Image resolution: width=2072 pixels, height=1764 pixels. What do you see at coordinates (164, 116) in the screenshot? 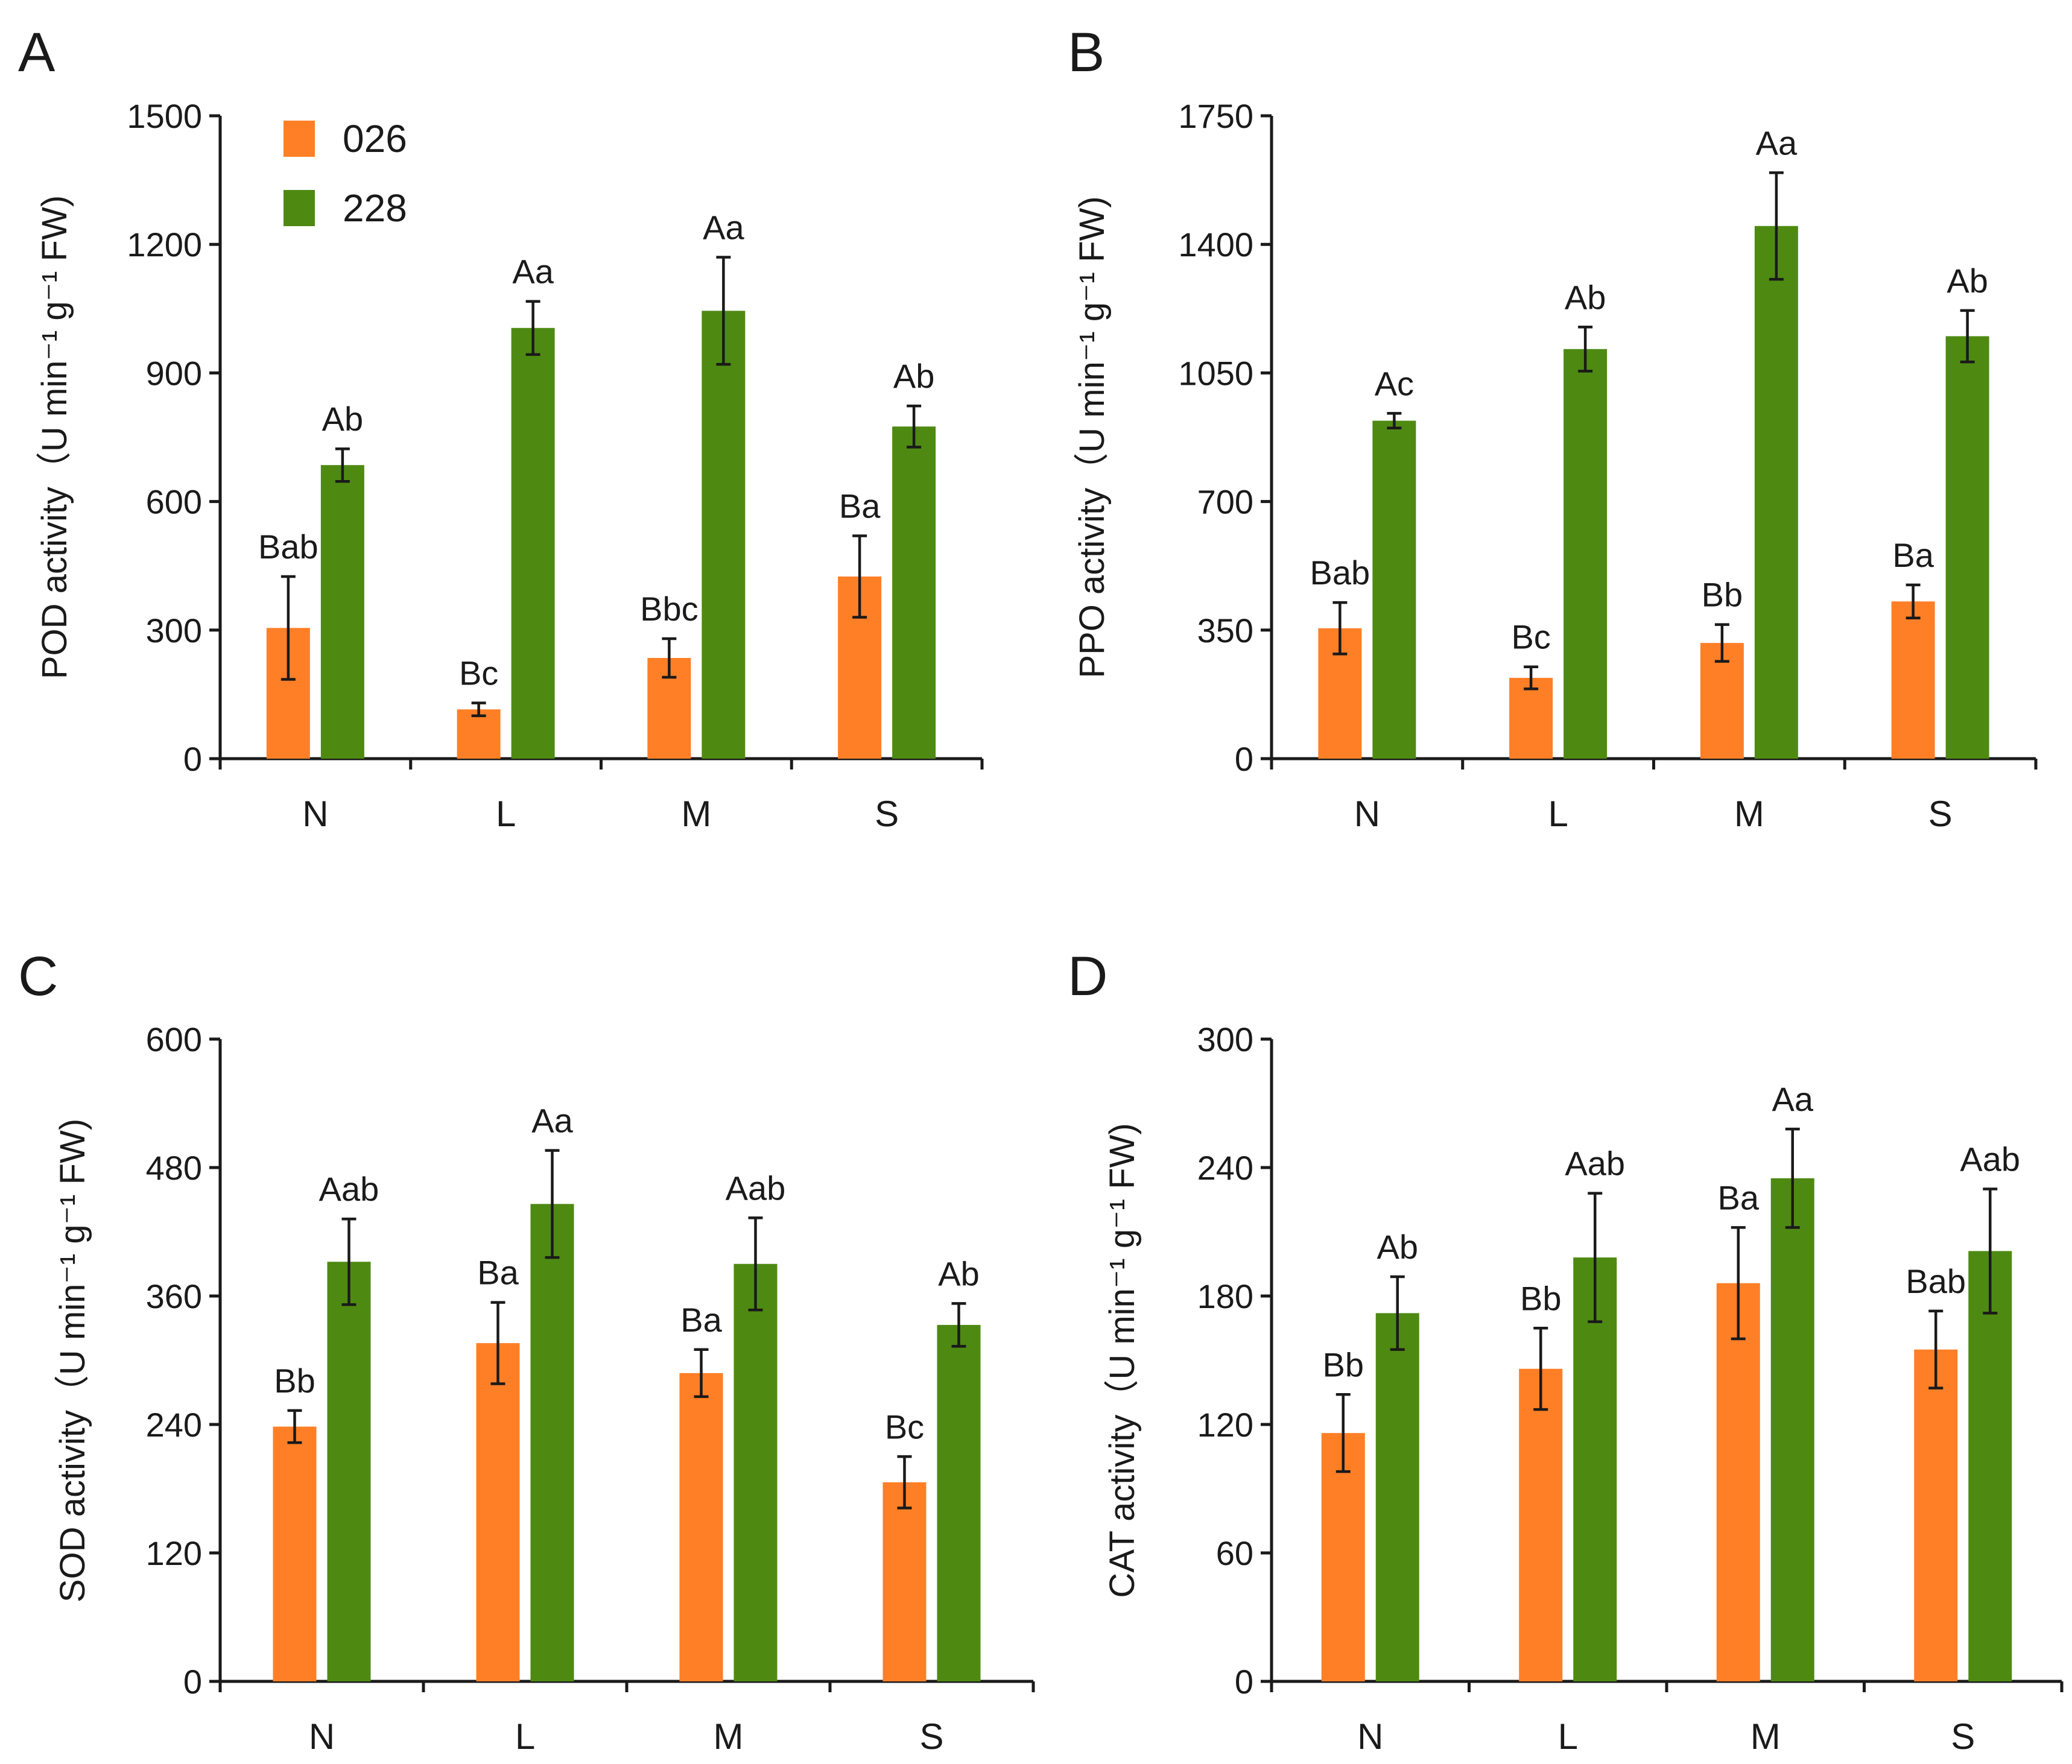
I see `y-tick-label: 1500` at bounding box center [164, 116].